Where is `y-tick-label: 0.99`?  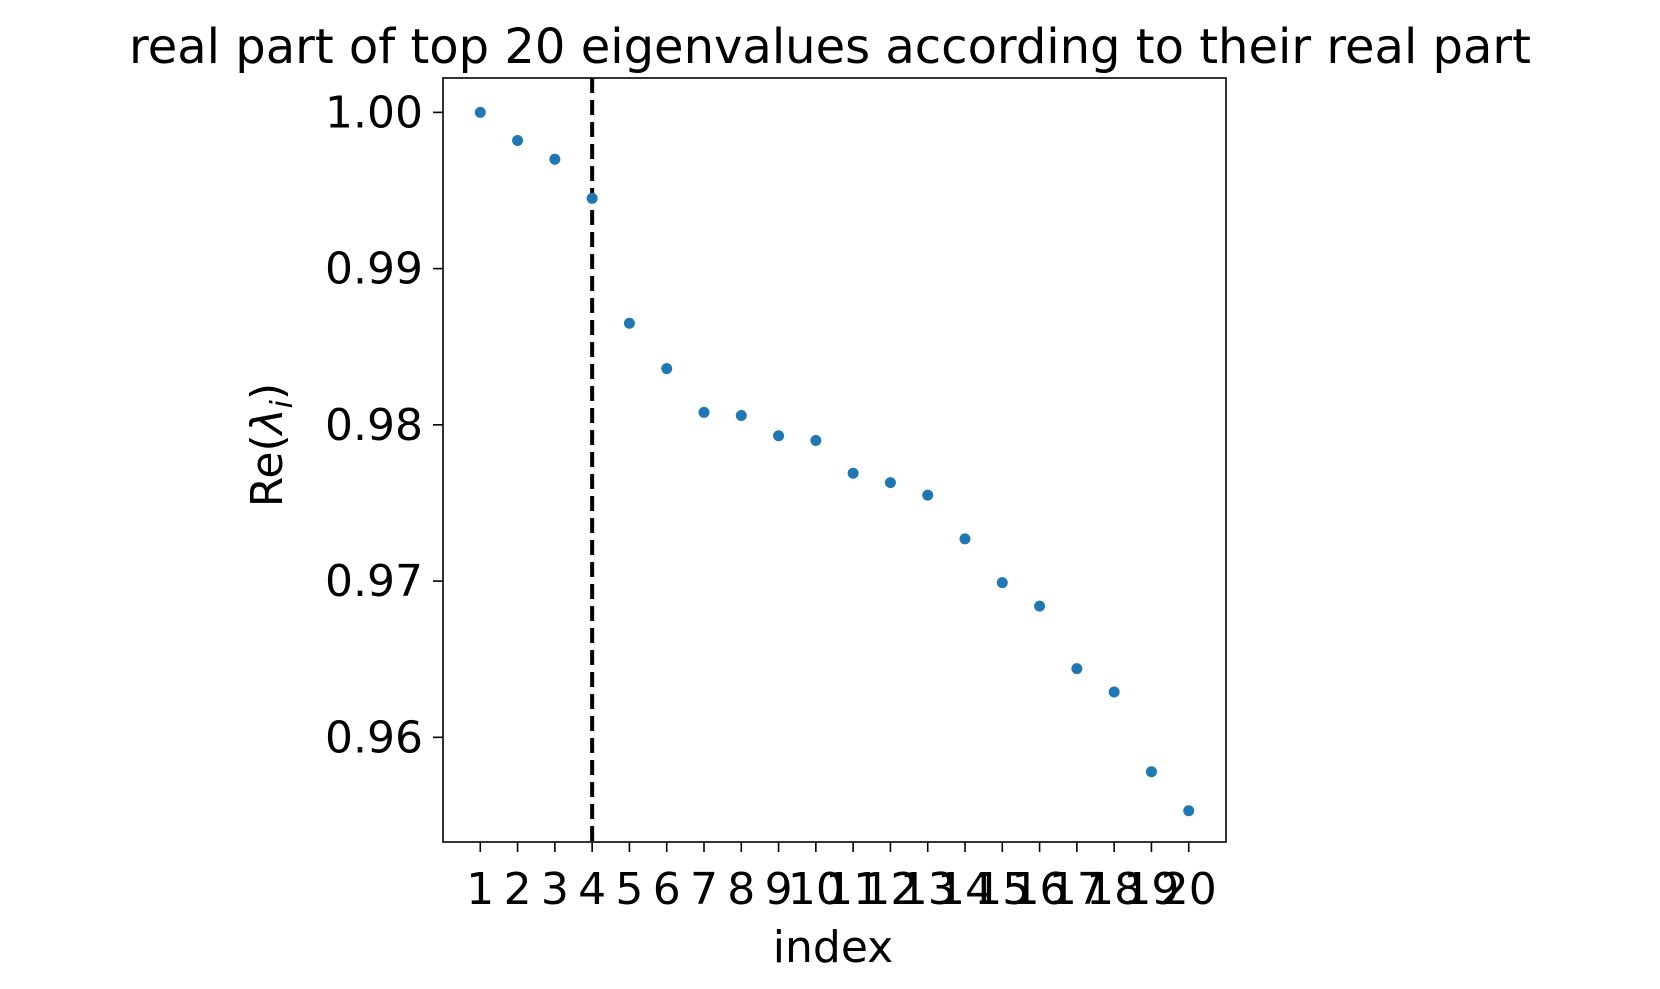 y-tick-label: 0.99 is located at coordinates (374, 269).